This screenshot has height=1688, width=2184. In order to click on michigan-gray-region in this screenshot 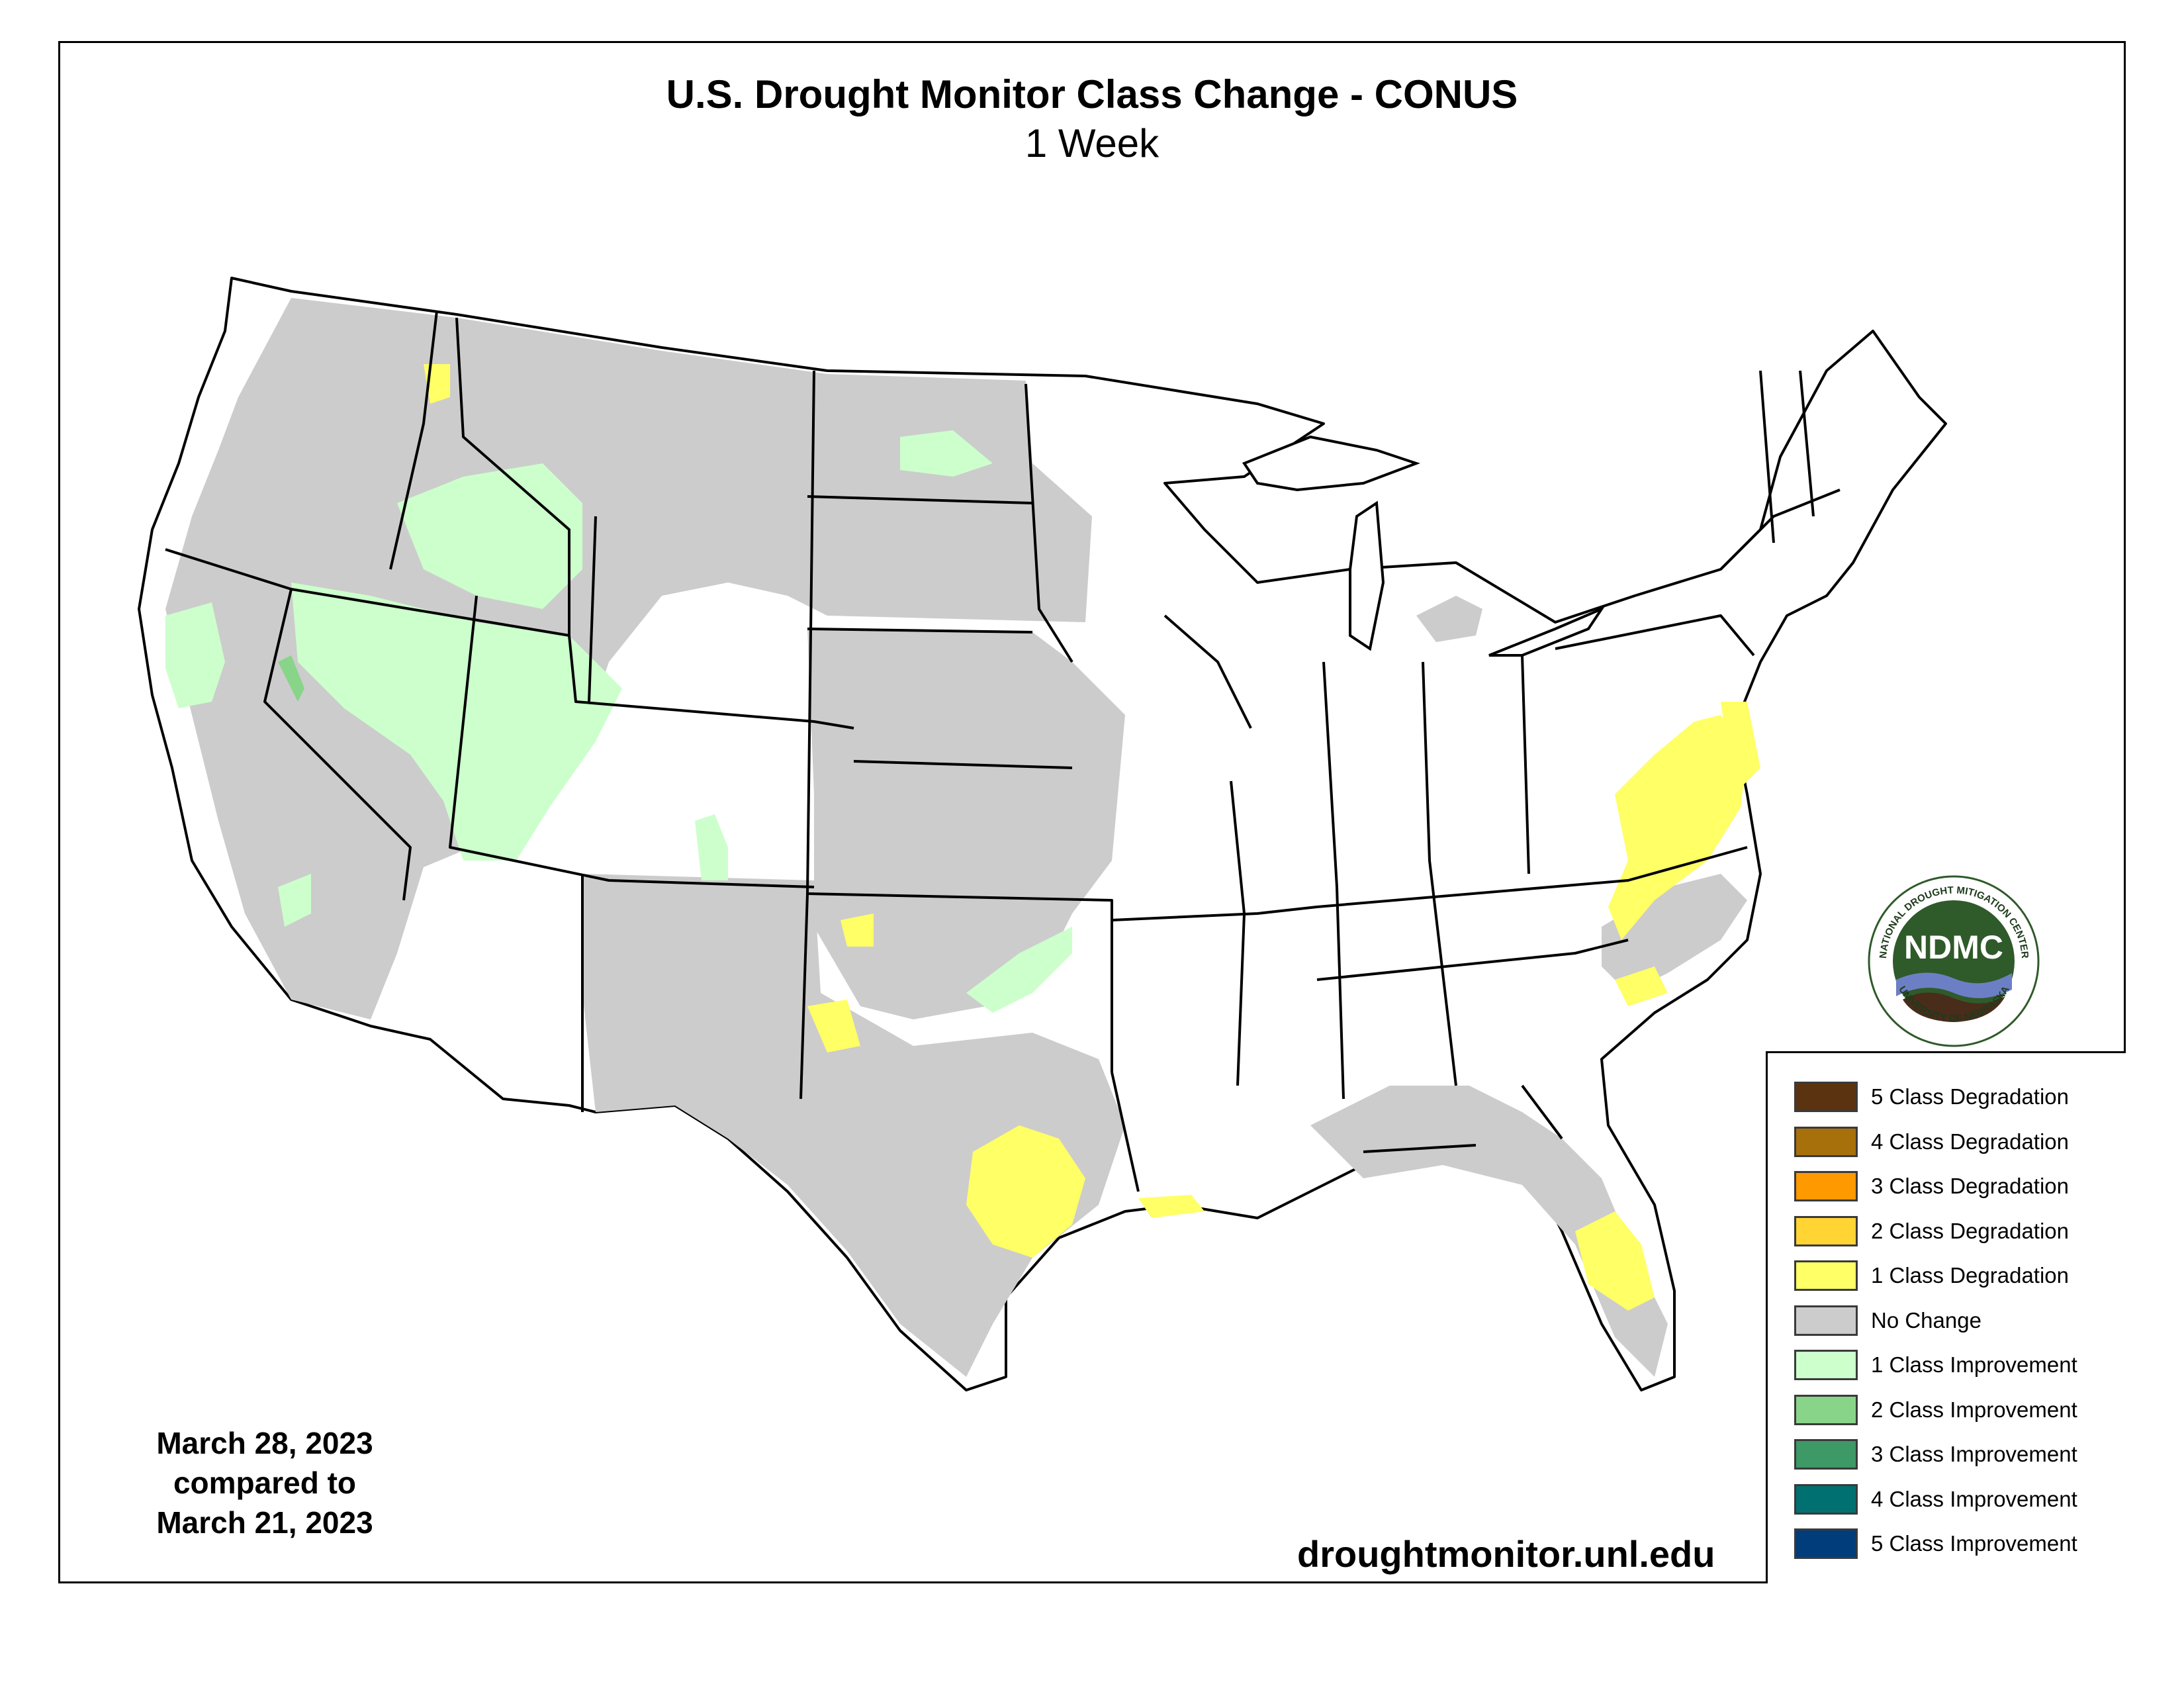, I will do `click(1449, 619)`.